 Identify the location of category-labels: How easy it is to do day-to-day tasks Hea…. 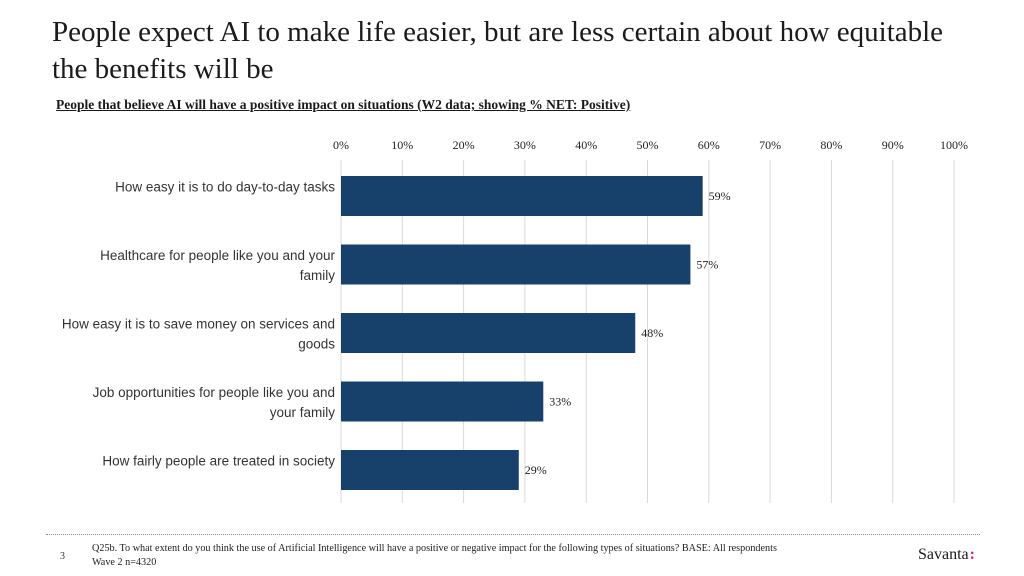
(199, 324).